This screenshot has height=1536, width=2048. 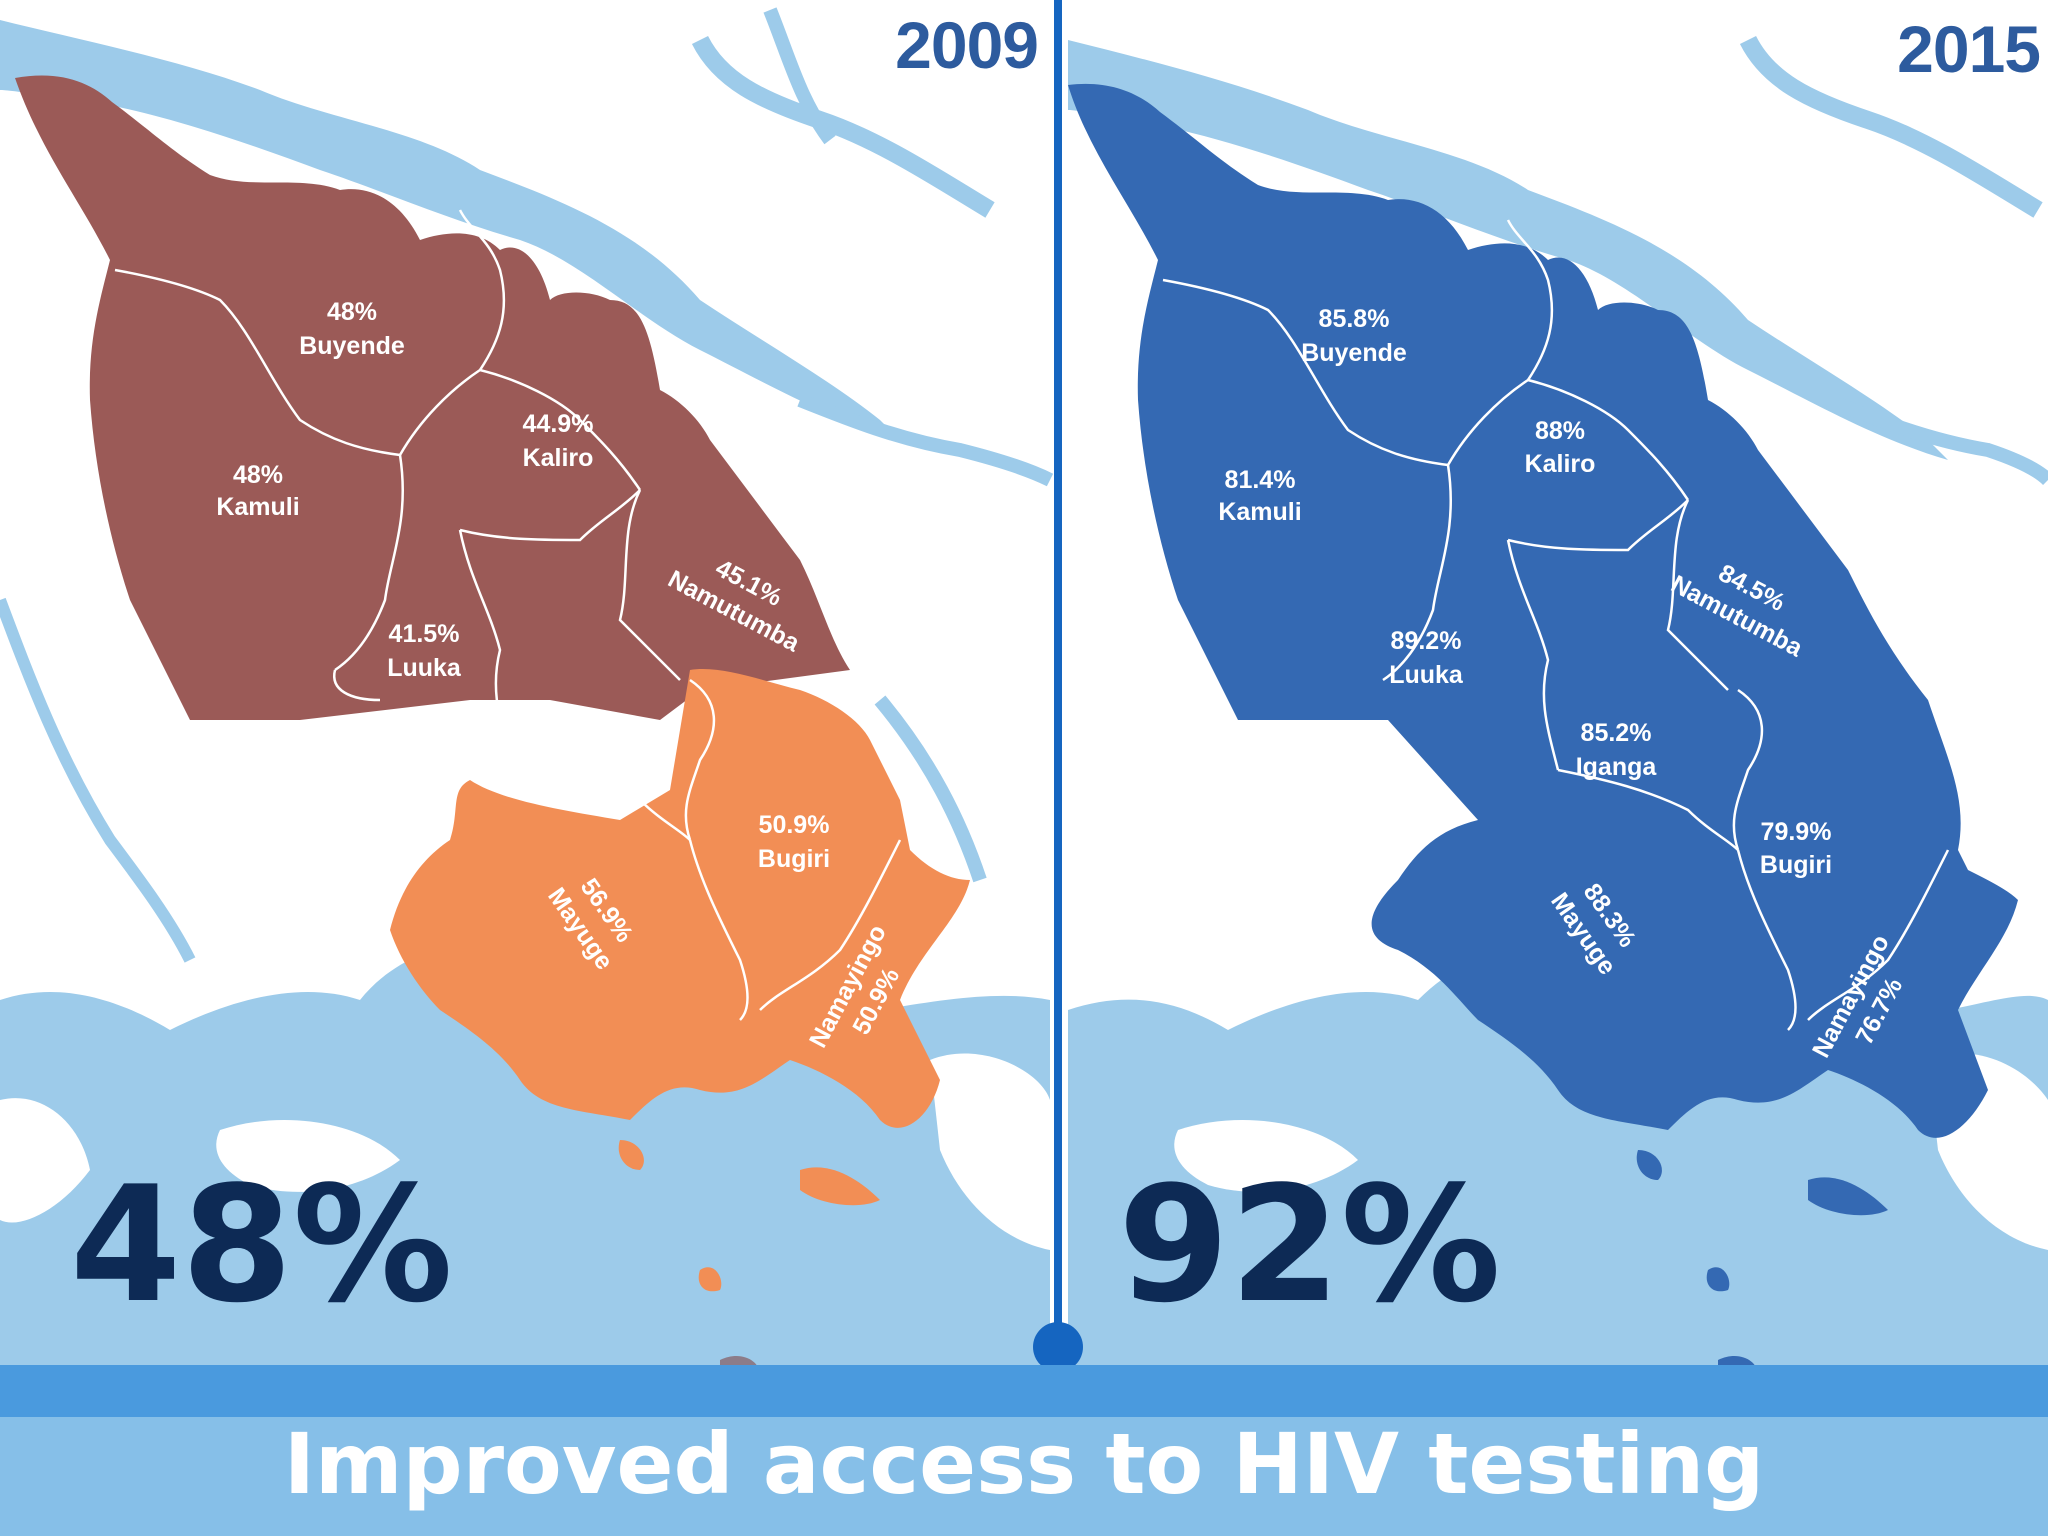 What do you see at coordinates (1024, 1464) in the screenshot?
I see `caption-text: Improved access to HIV testing` at bounding box center [1024, 1464].